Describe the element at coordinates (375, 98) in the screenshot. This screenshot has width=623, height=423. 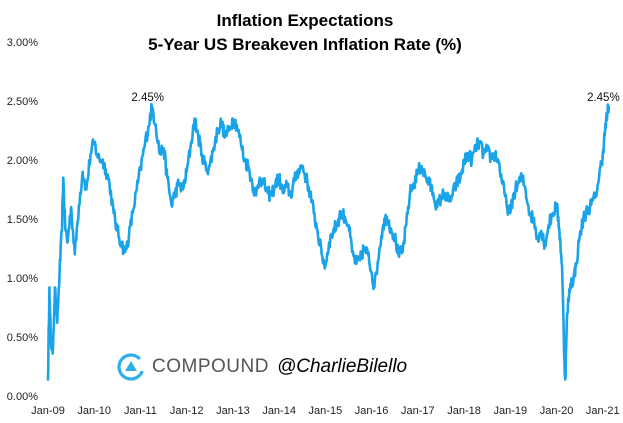
I see `annotations: 2.45% 2.45%` at that location.